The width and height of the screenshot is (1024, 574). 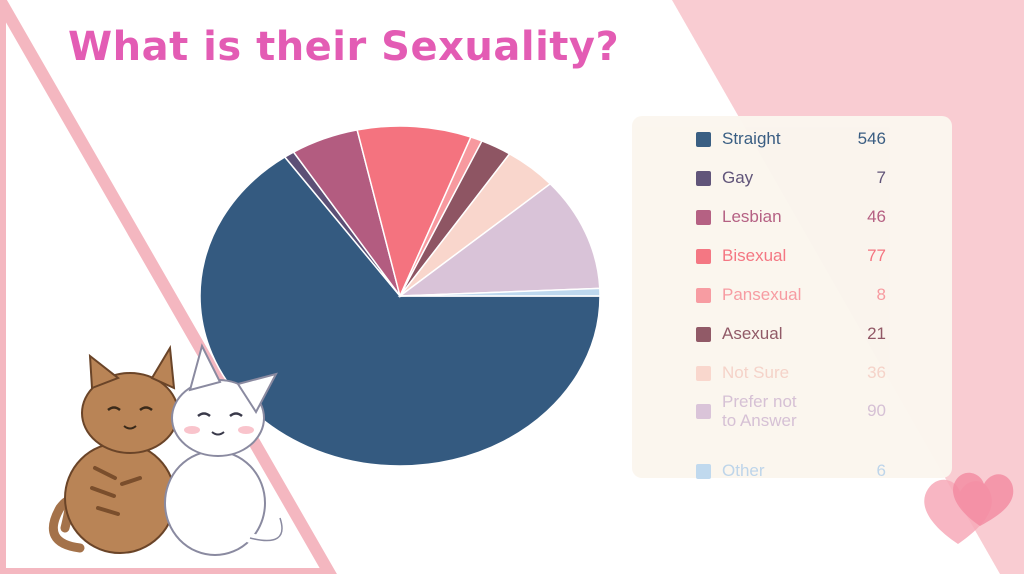 I want to click on pie-slice-other, so click(x=500, y=292).